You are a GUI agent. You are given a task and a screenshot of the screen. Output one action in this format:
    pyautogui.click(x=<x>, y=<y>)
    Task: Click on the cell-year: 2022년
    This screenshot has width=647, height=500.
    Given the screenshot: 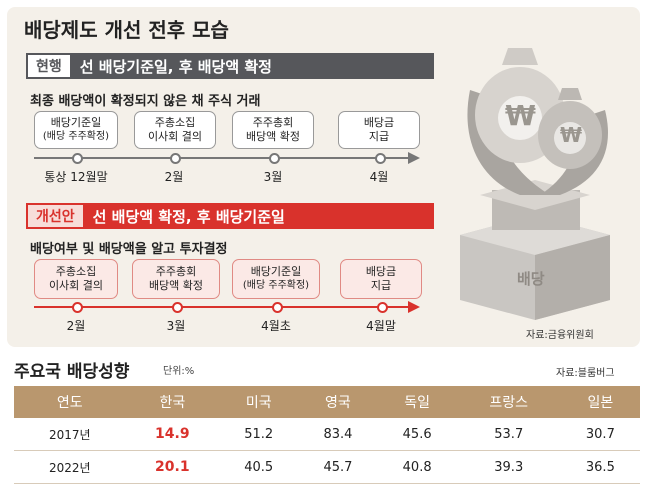 What is the action you would take?
    pyautogui.click(x=70, y=467)
    